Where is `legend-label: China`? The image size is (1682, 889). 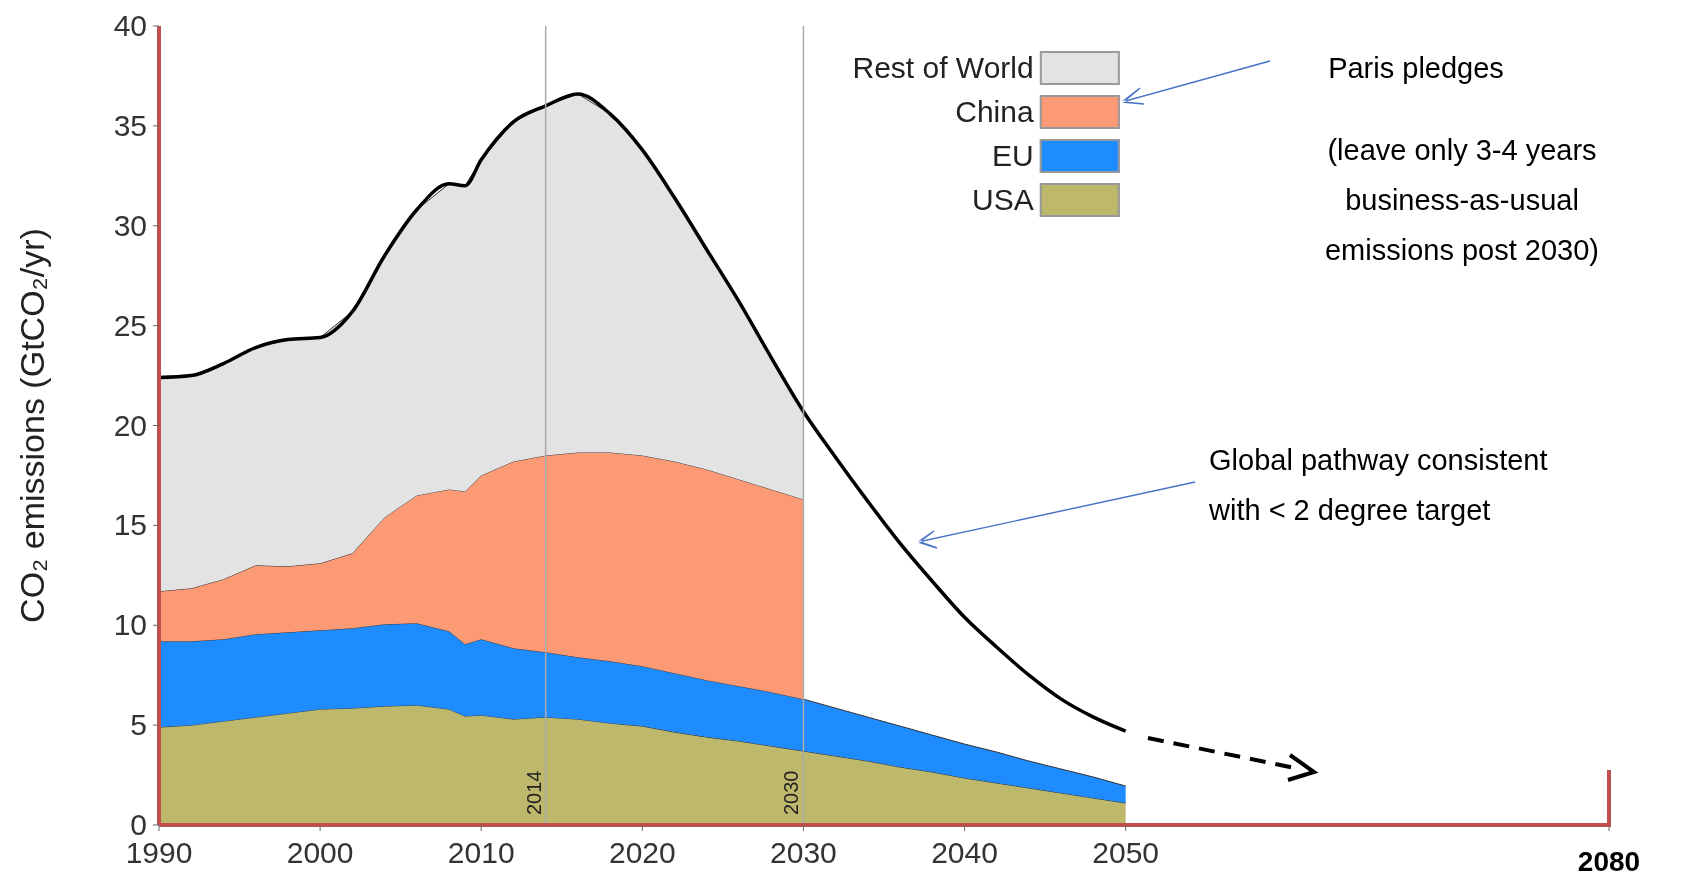
legend-label: China is located at coordinates (994, 112).